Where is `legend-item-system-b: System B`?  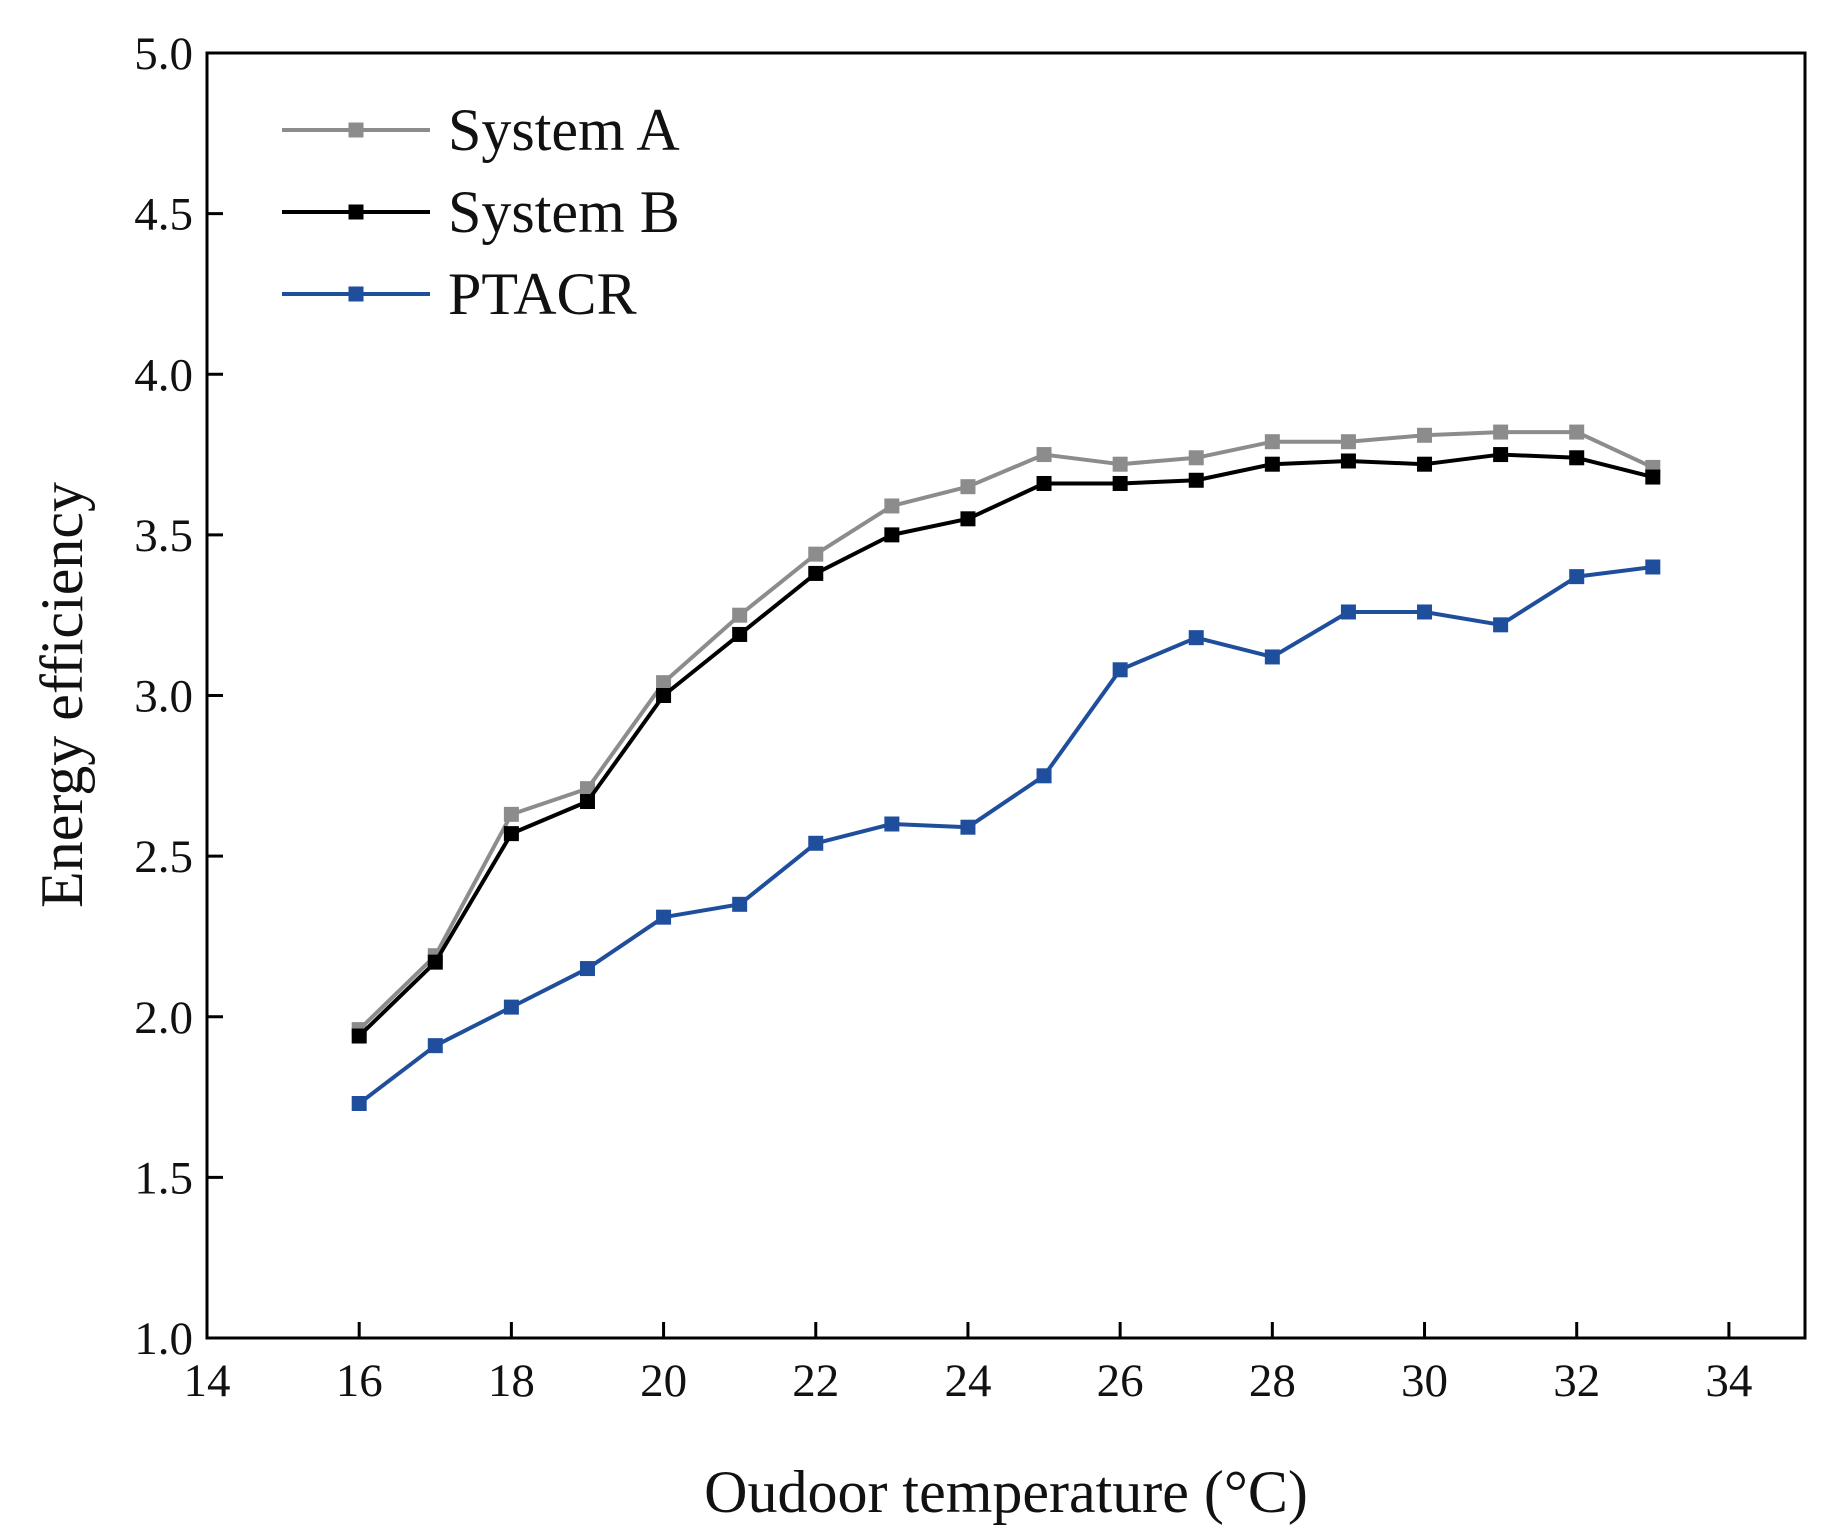
legend-item-system-b: System B is located at coordinates (481, 212).